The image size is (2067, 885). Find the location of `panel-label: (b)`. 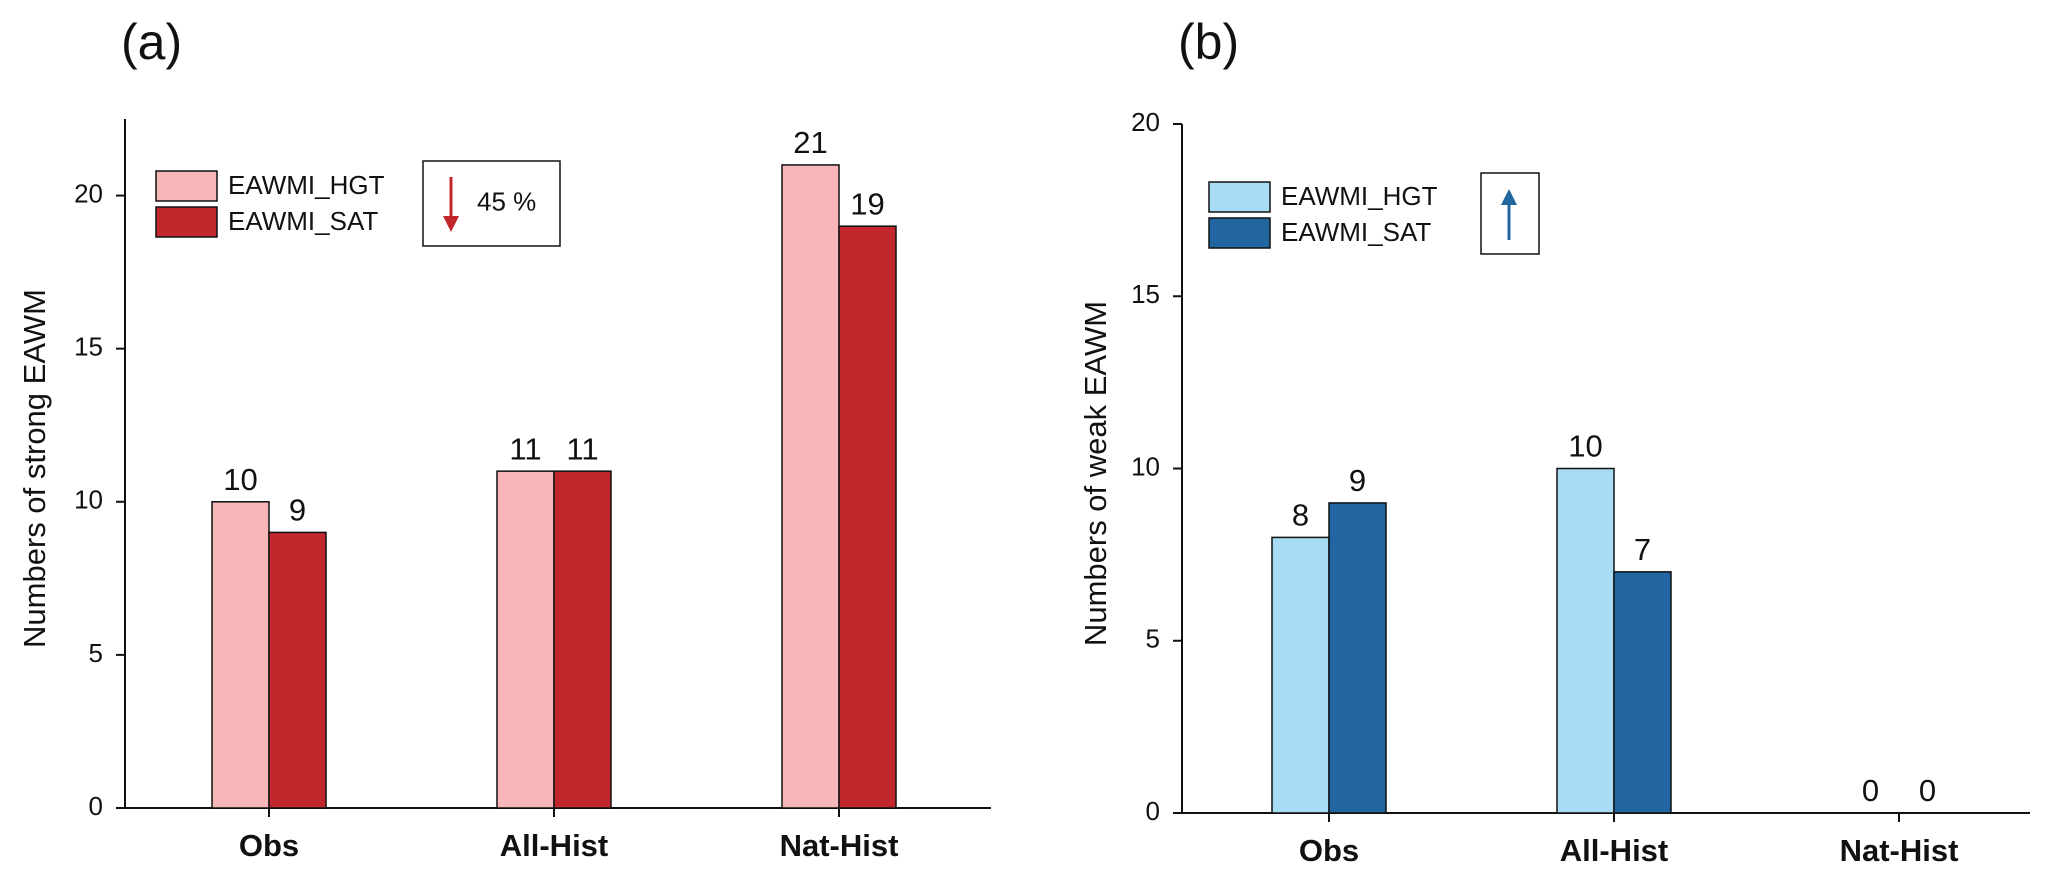

panel-label: (b) is located at coordinates (1208, 42).